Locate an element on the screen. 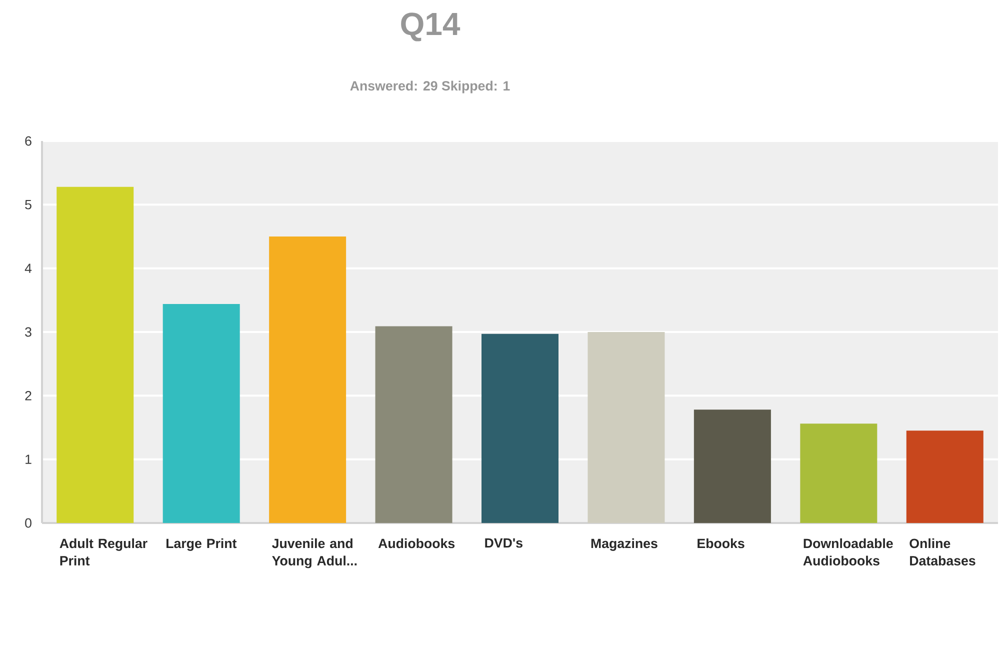  y-tick-label: 5 is located at coordinates (28, 205).